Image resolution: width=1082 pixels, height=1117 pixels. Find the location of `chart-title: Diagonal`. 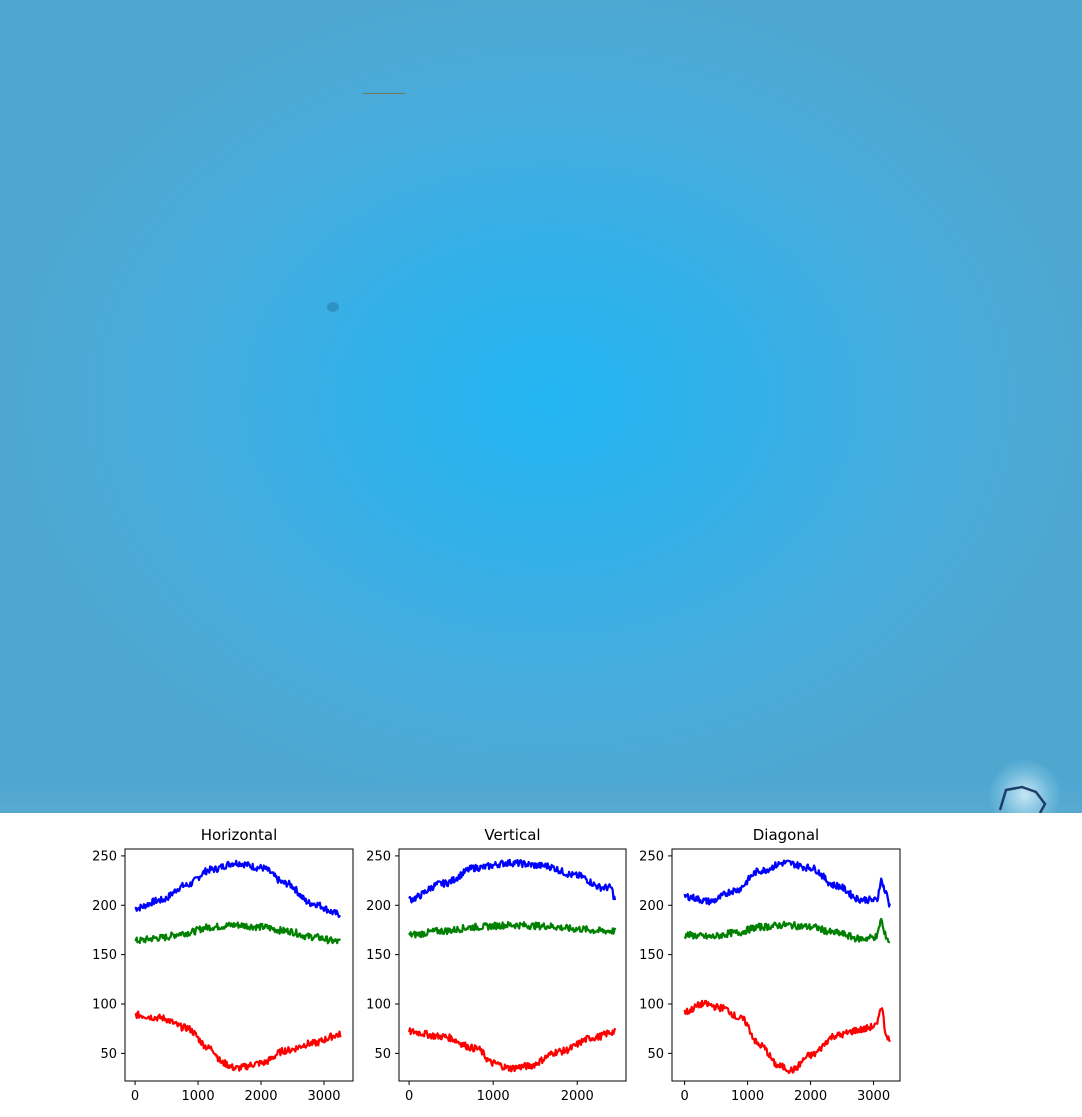

chart-title: Diagonal is located at coordinates (786, 835).